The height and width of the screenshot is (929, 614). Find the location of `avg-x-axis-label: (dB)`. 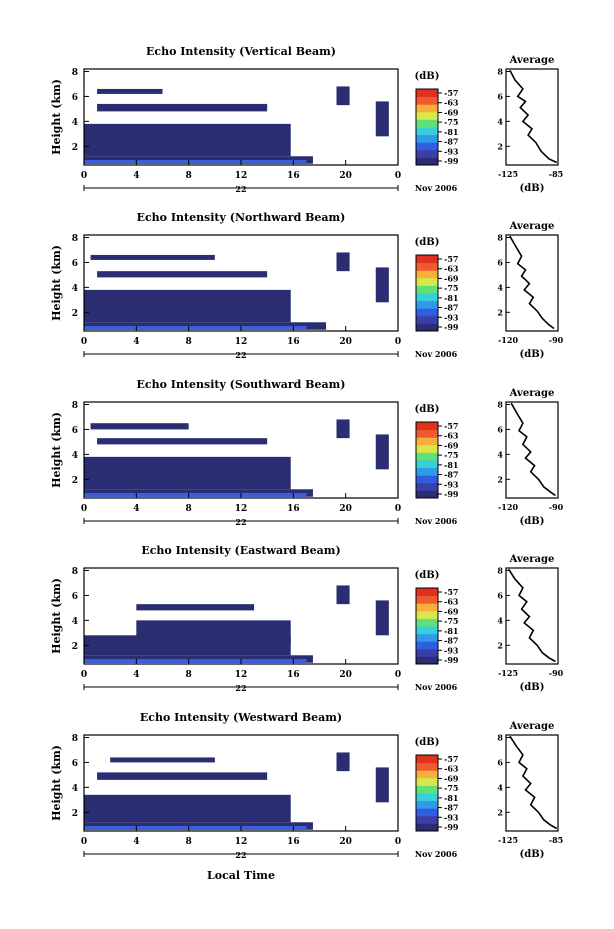

avg-x-axis-label: (dB) is located at coordinates (532, 188).